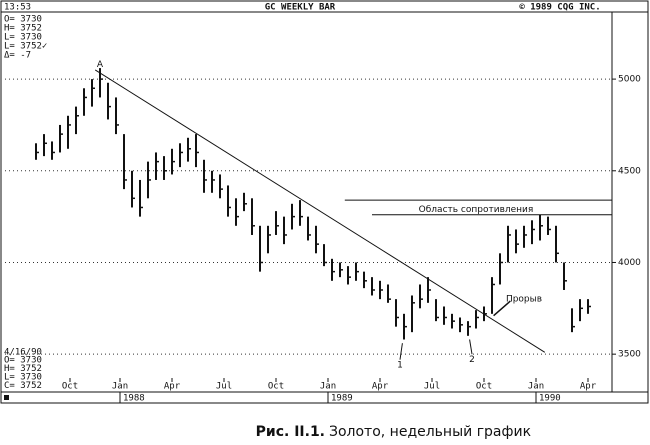  Describe the element at coordinates (290, 432) in the screenshot. I see `caption-bold: Рис. II.1.` at that location.